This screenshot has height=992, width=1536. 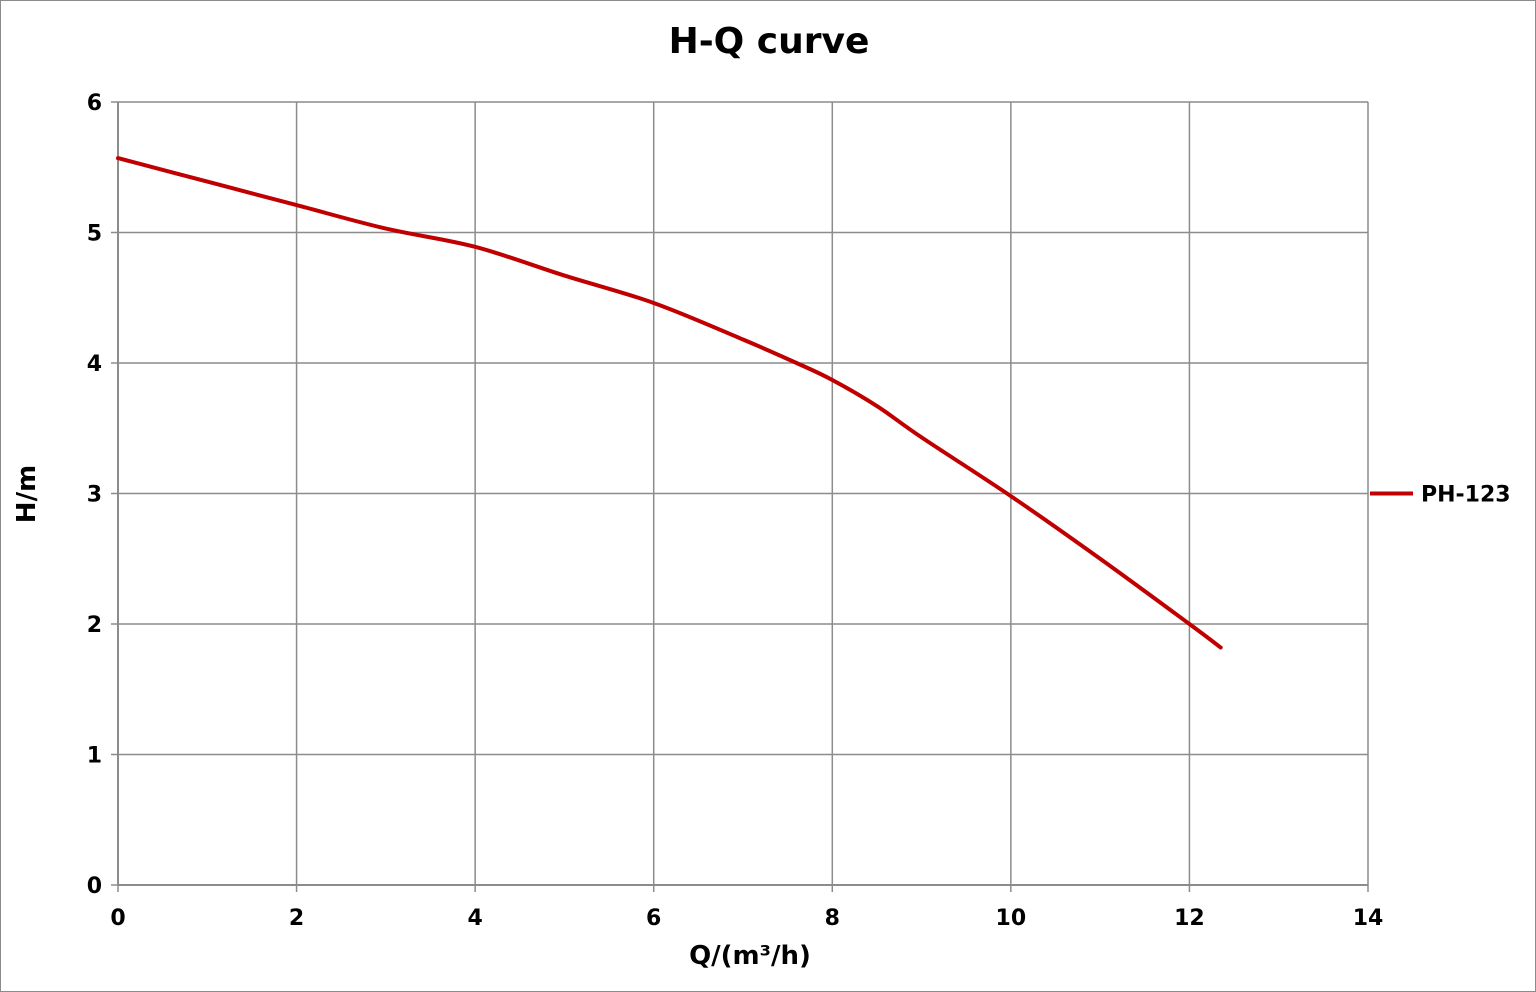 What do you see at coordinates (94, 625) in the screenshot?
I see `y-tick-label-2: 2` at bounding box center [94, 625].